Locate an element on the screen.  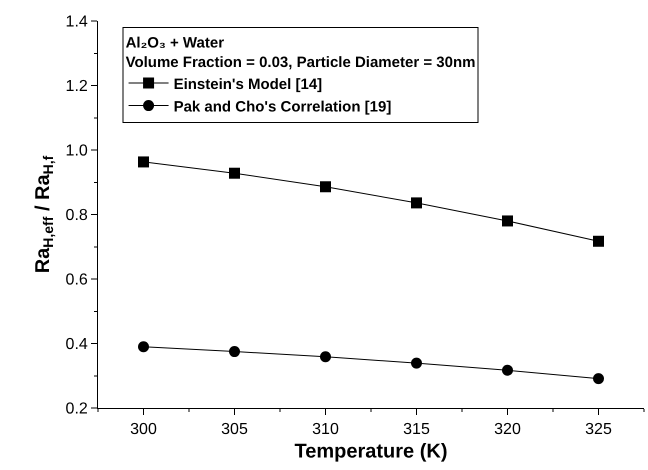
x-tick-label: 310 is located at coordinates (325, 429).